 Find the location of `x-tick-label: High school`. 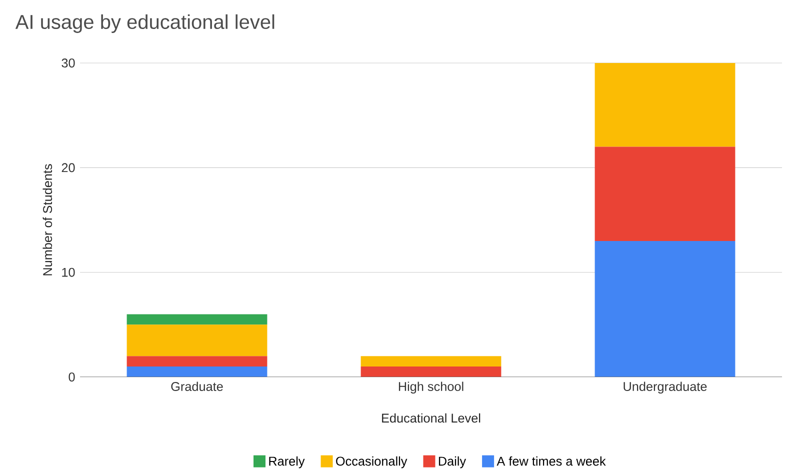

x-tick-label: High school is located at coordinates (431, 388).